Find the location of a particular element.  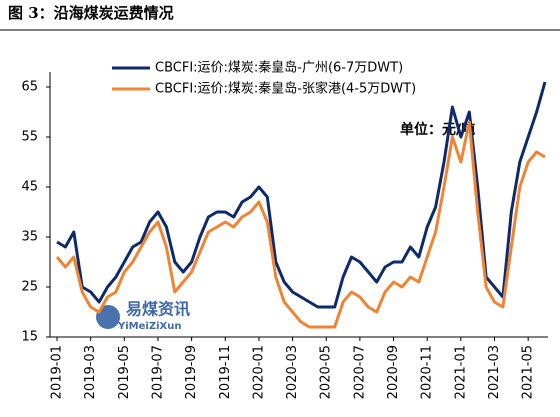

x-tick-label: 2019-11 is located at coordinates (225, 372).